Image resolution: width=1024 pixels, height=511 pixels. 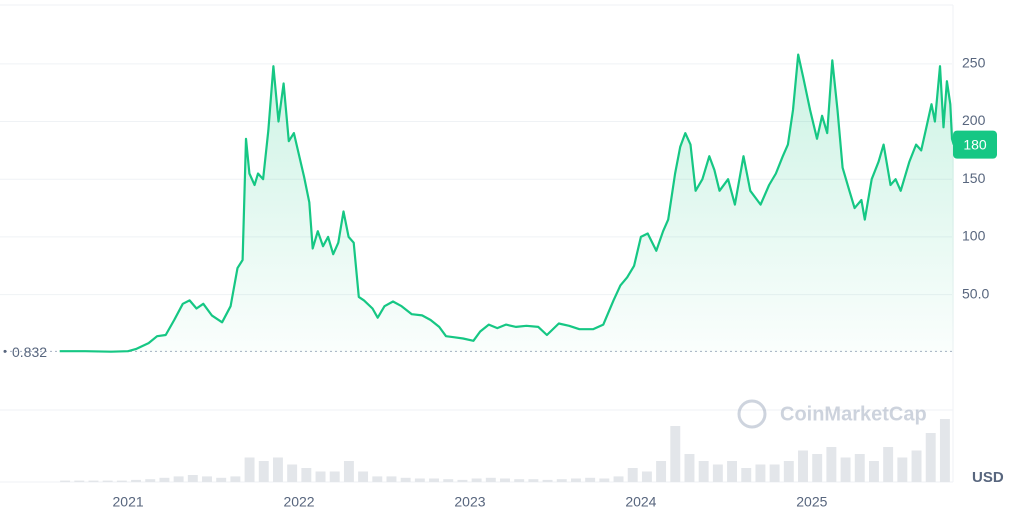 What do you see at coordinates (974, 63) in the screenshot?
I see `y-tick-label: 250` at bounding box center [974, 63].